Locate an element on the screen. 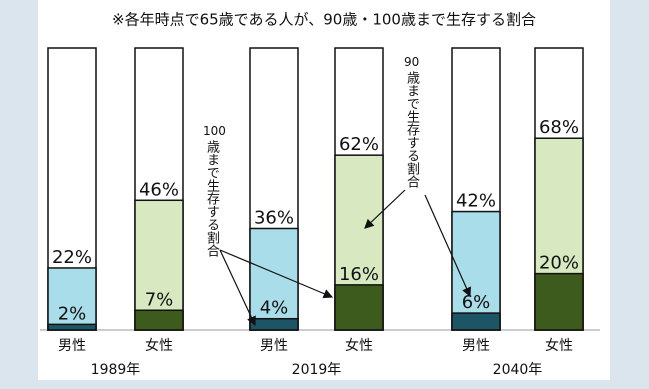 Image resolution: width=649 pixels, height=389 pixels. group-label: 2019年 is located at coordinates (317, 370).